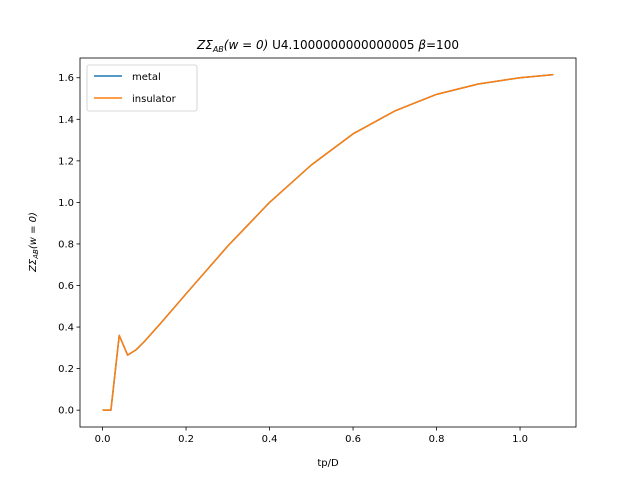 Image resolution: width=640 pixels, height=480 pixels. Describe the element at coordinates (327, 46) in the screenshot. I see `chart-title: ZΣAB(w = 0) U4.1000000000000005 β=100` at that location.